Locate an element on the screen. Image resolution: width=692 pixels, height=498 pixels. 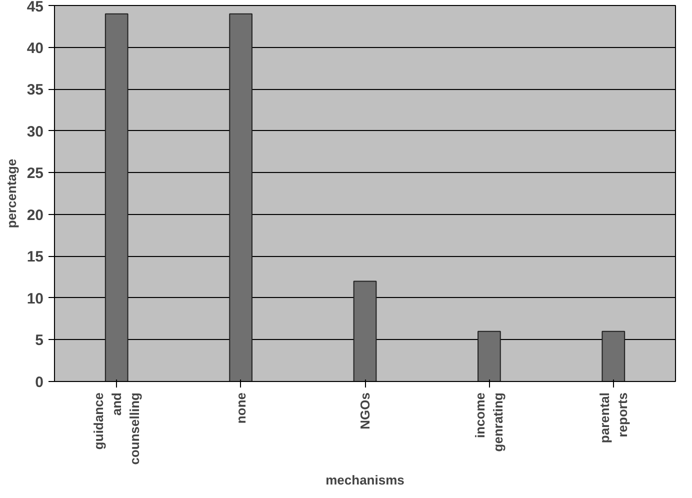
y-tick-label: 35 is located at coordinates (35, 90).